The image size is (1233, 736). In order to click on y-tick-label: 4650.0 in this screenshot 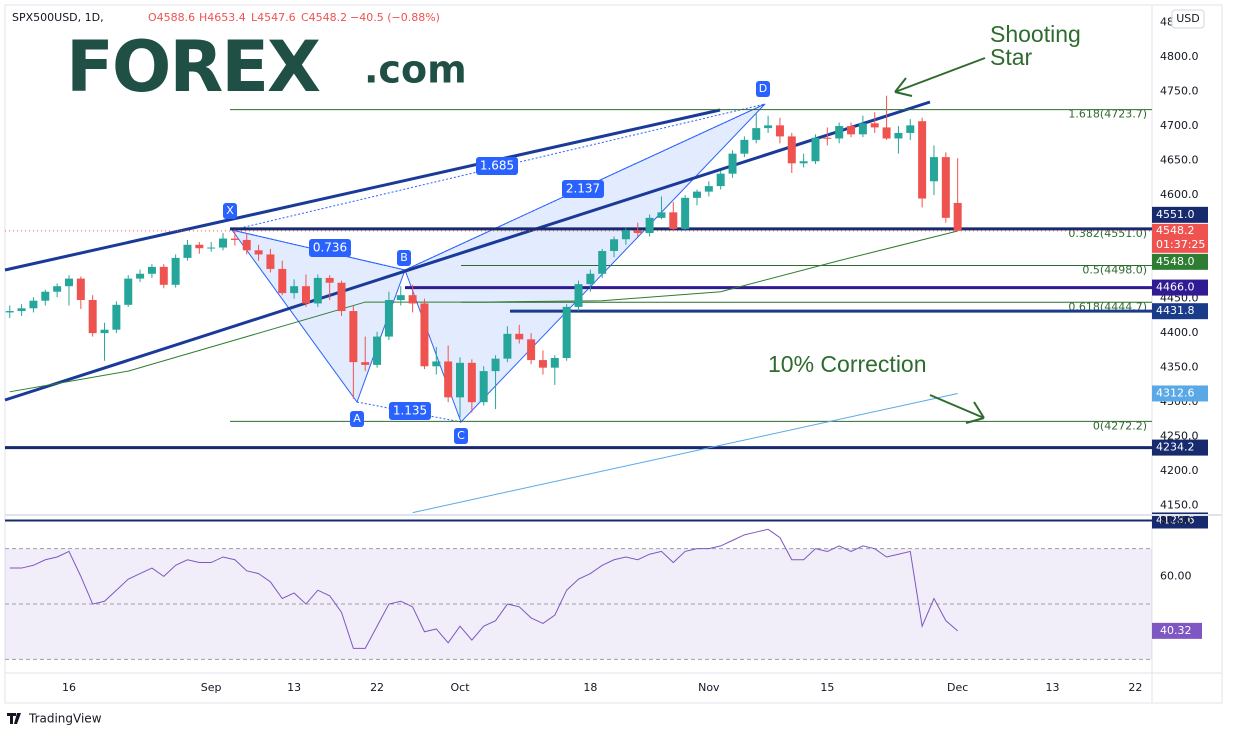, I will do `click(1179, 160)`.